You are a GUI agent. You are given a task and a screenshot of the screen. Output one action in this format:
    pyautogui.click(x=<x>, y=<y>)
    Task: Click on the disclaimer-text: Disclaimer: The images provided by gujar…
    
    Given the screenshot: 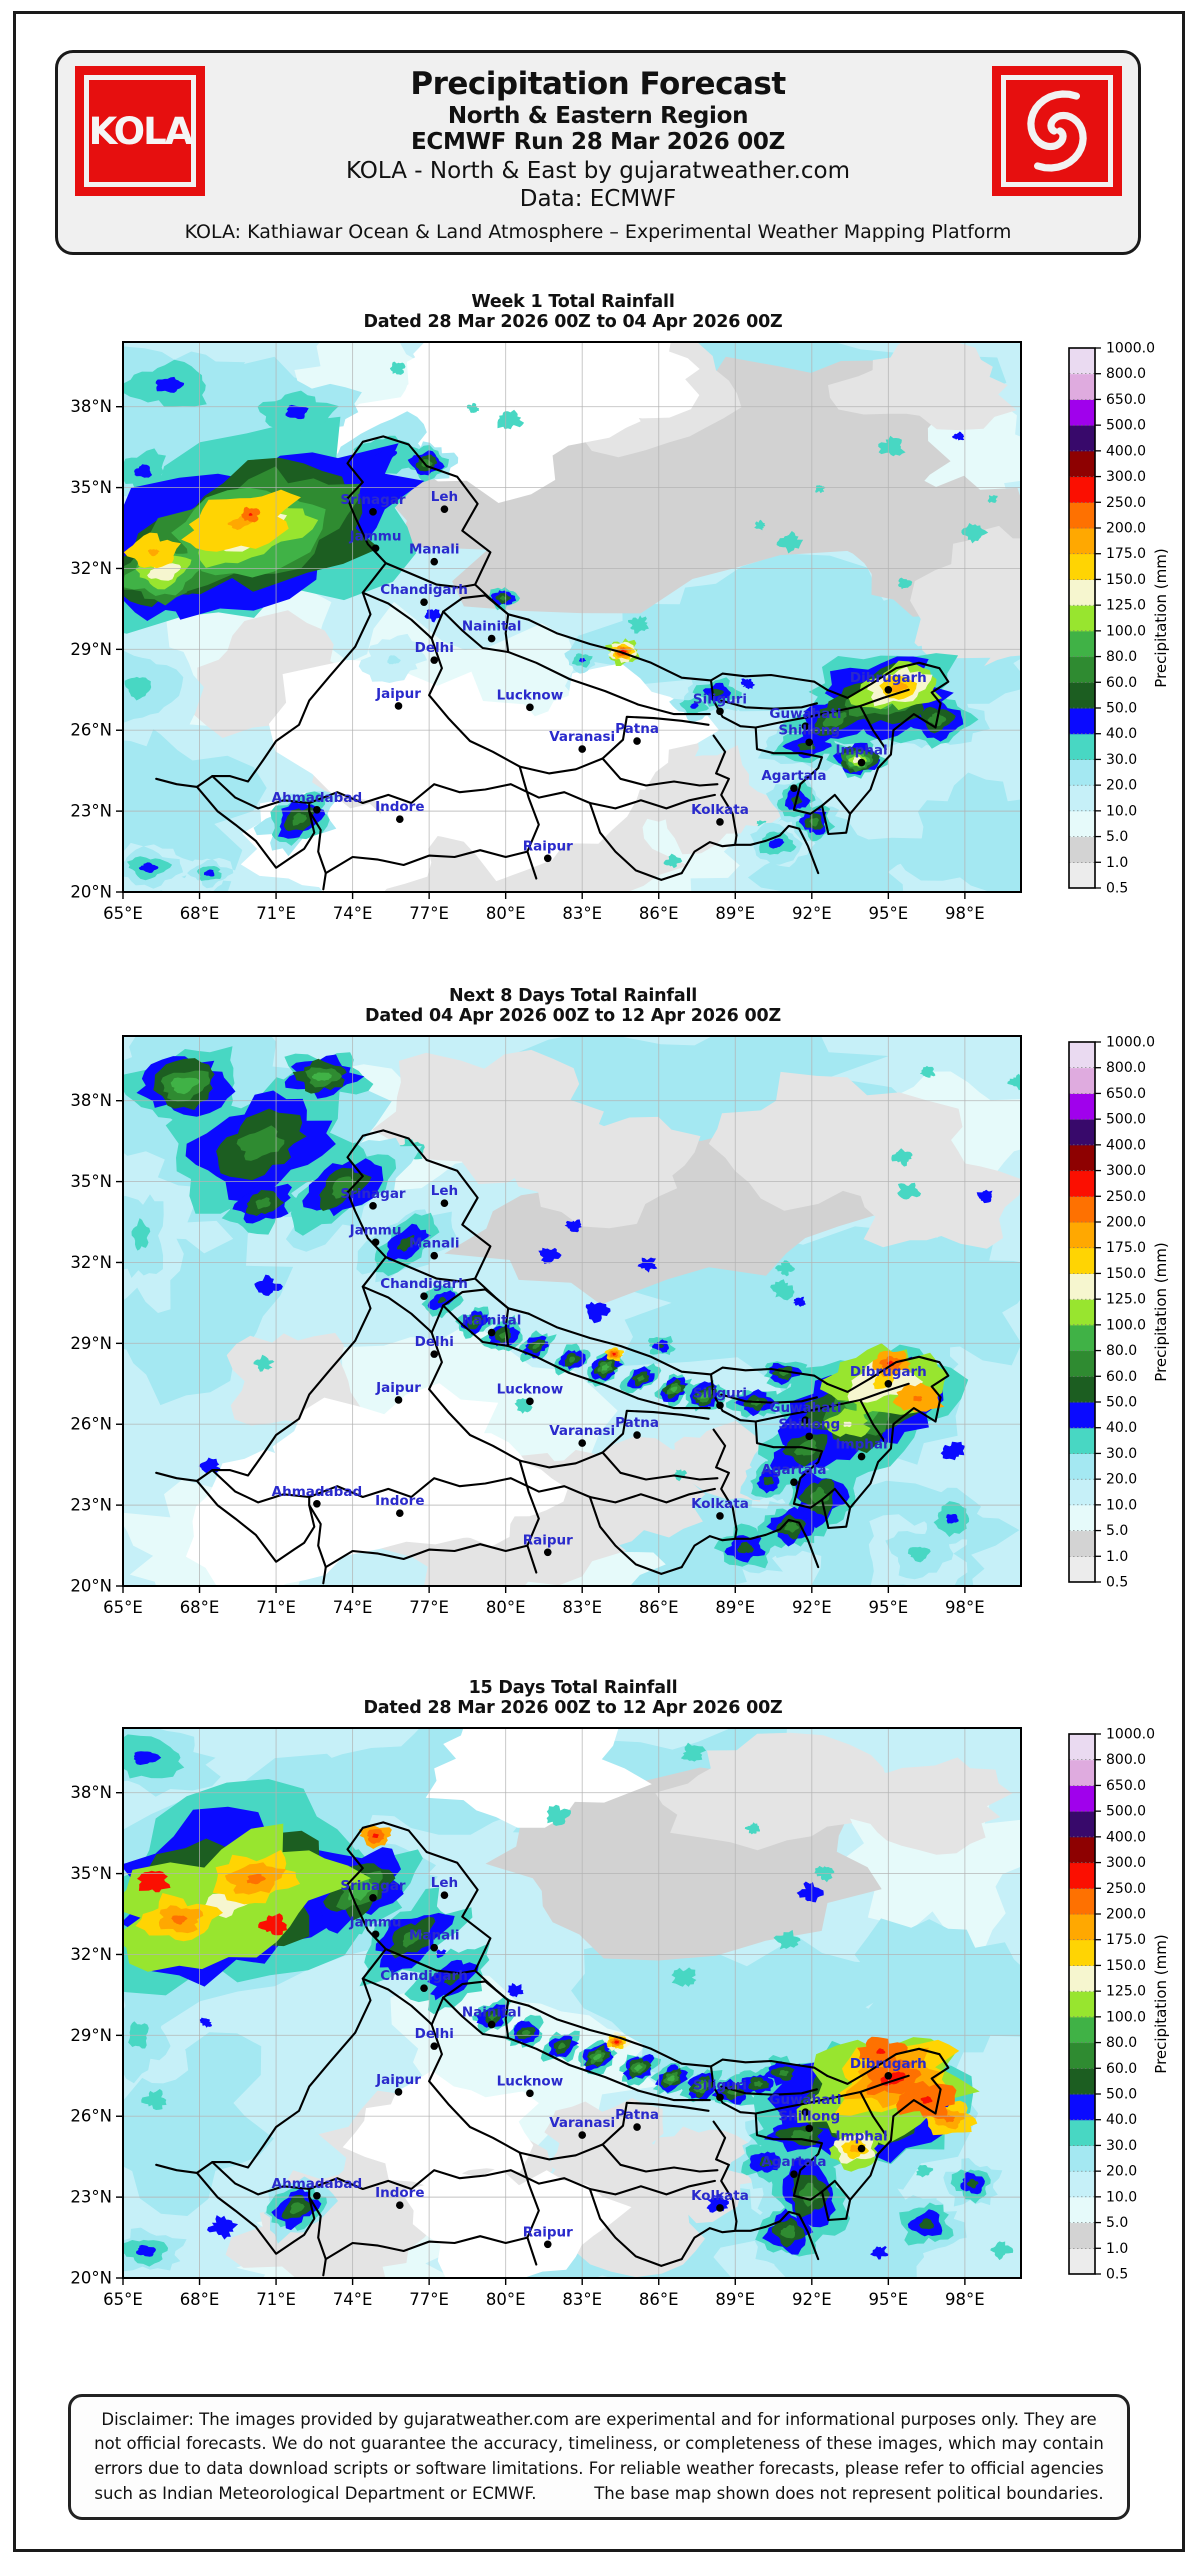 What is the action you would take?
    pyautogui.click(x=599, y=2456)
    